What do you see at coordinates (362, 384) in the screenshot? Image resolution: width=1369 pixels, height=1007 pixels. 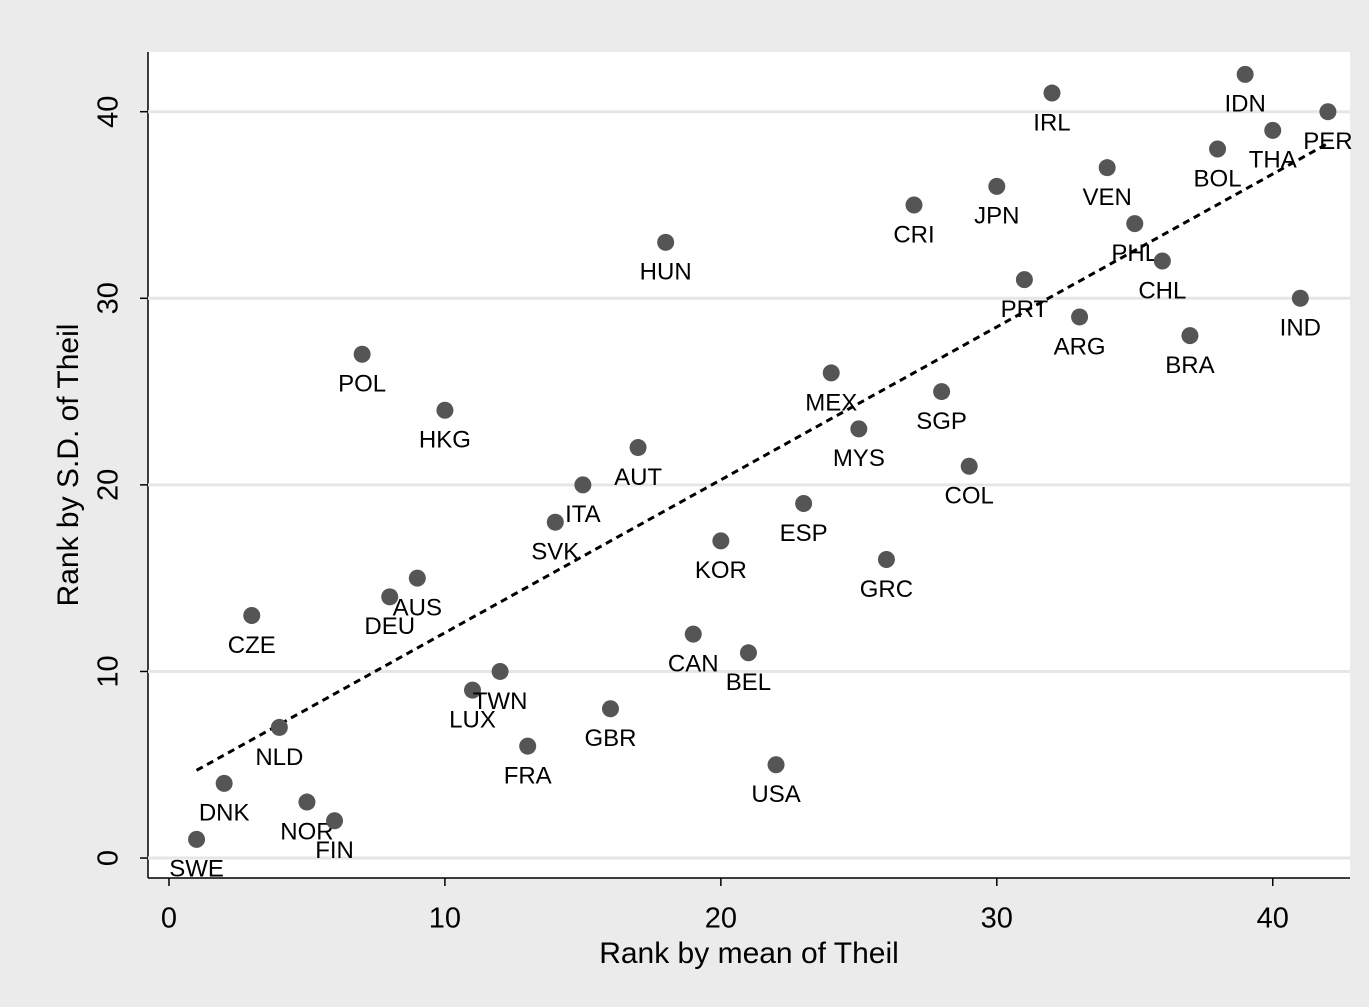 I see `point-label: POL` at bounding box center [362, 384].